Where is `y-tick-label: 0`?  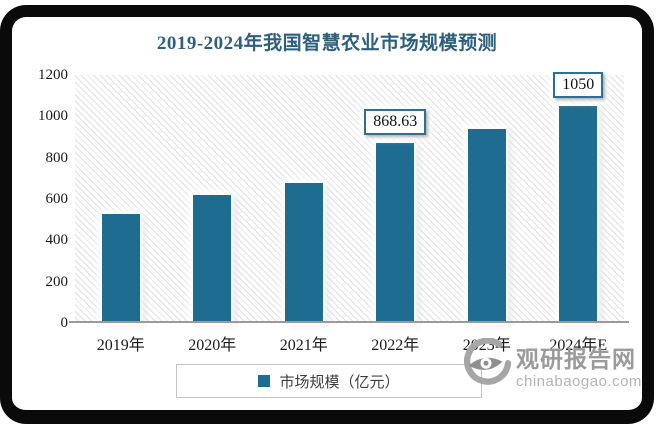 y-tick-label: 0 is located at coordinates (64, 323).